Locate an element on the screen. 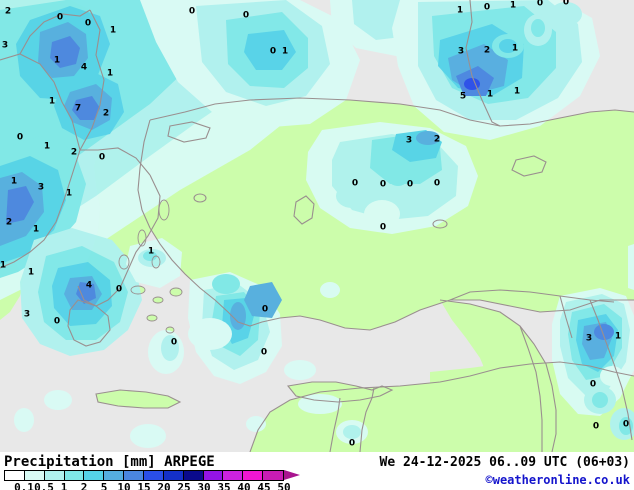 The height and width of the screenshot is (490, 634). colorbar-legend: 0.1 0.5 1 2 5 10 15 20 25 30 35 40 45 50 is located at coordinates (154, 480).